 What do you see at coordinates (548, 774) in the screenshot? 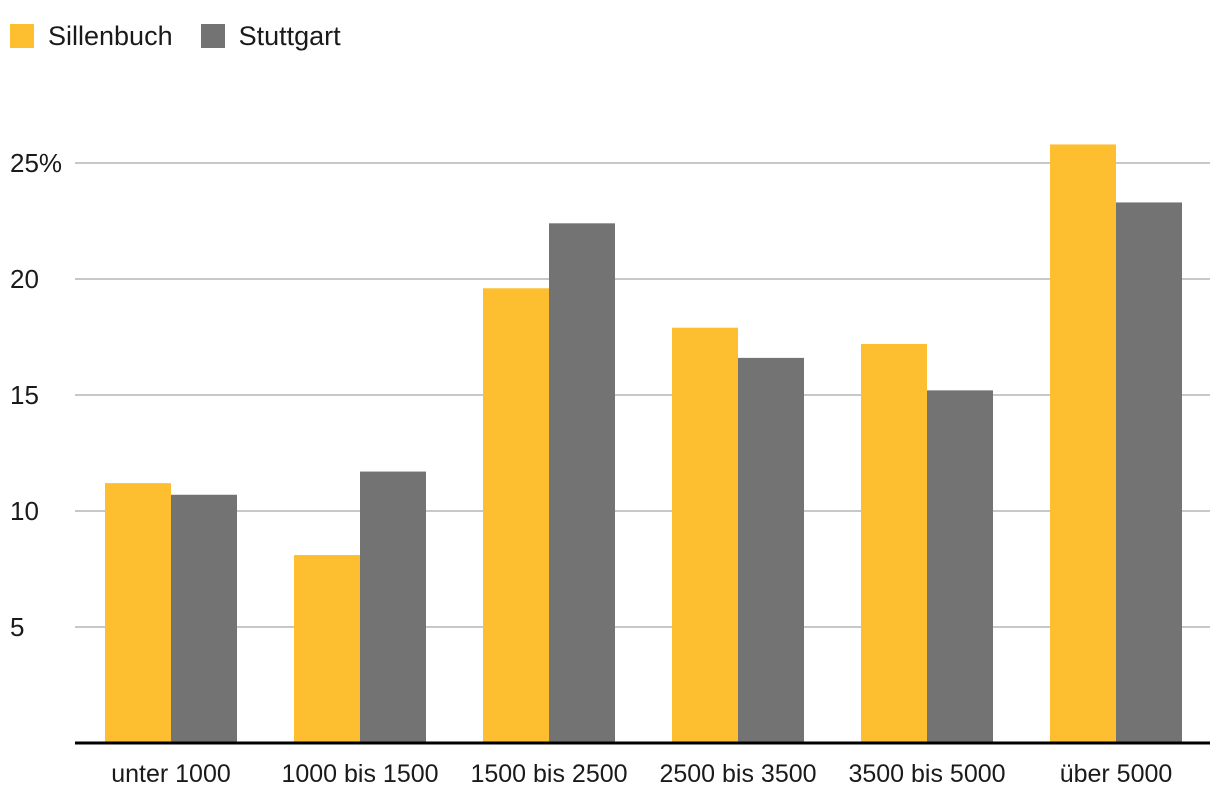
I see `x-tick-label-1500-bis-2500: 1500 bis 2500` at bounding box center [548, 774].